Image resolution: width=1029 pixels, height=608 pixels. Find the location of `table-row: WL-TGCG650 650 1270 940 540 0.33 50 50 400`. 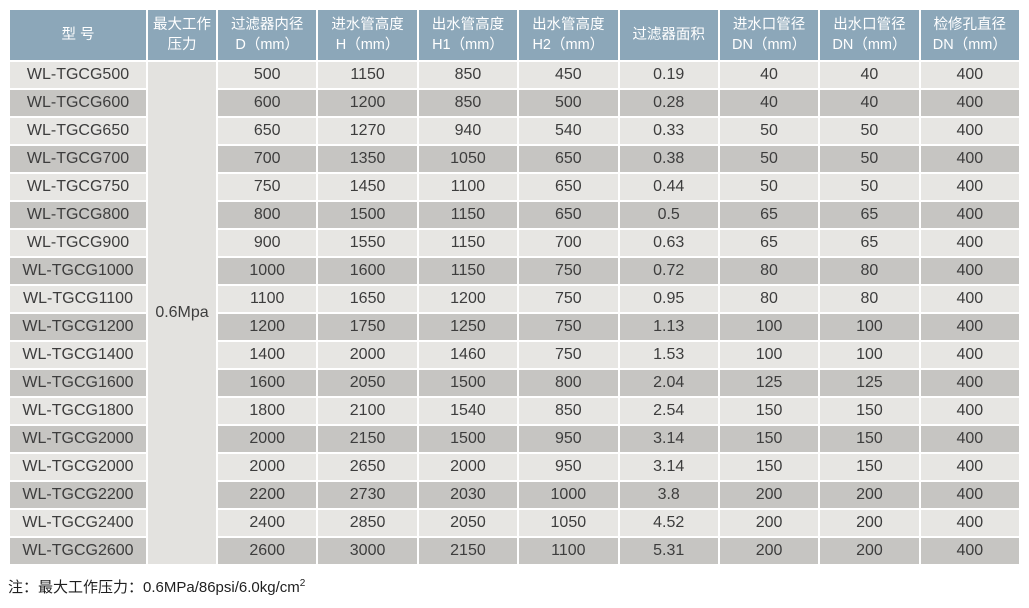

table-row: WL-TGCG650 650 1270 940 540 0.33 50 50 400 is located at coordinates (514, 131).